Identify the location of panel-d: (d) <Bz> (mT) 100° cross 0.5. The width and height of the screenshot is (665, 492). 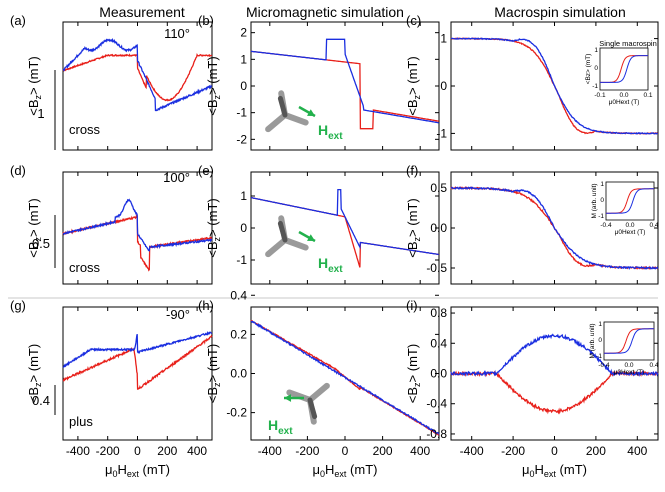
(111, 224).